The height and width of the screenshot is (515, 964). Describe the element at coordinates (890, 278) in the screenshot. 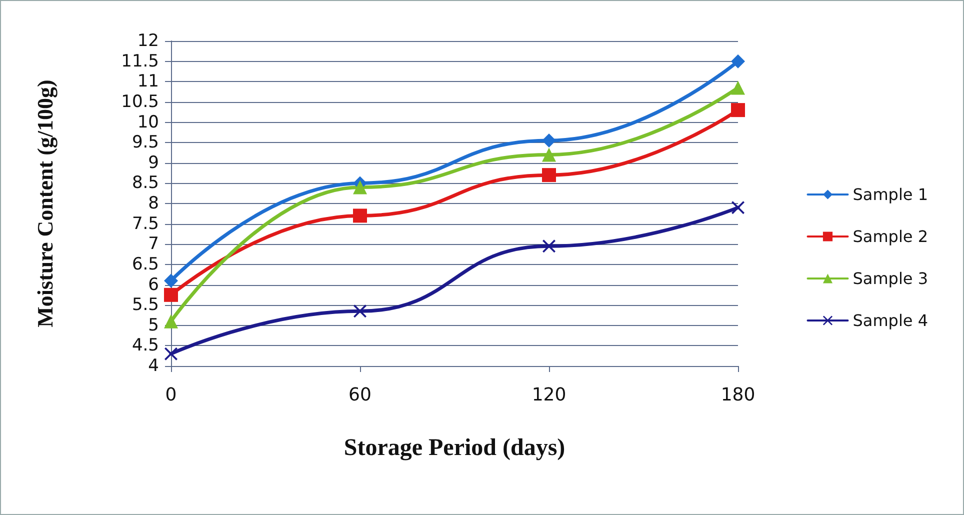

I see `legend-label: Sample 3` at that location.